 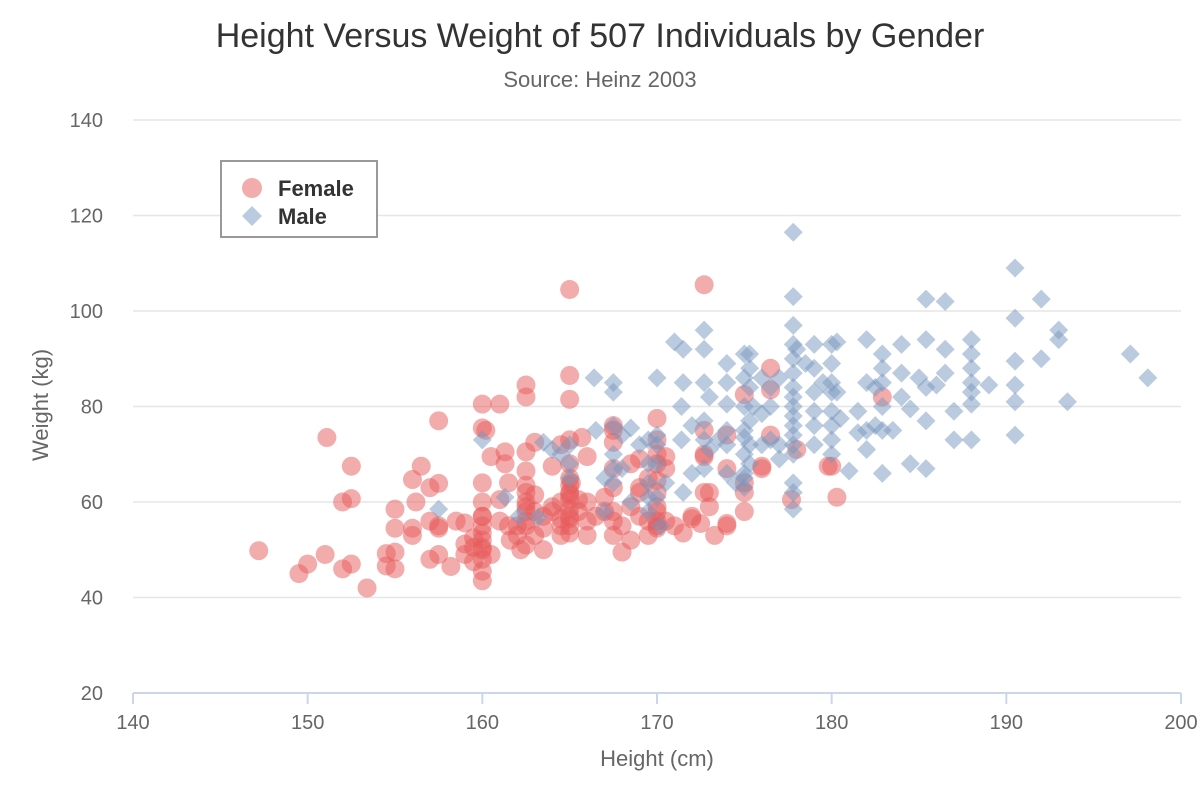 What do you see at coordinates (298, 188) in the screenshot?
I see `legend-item-female: Female` at bounding box center [298, 188].